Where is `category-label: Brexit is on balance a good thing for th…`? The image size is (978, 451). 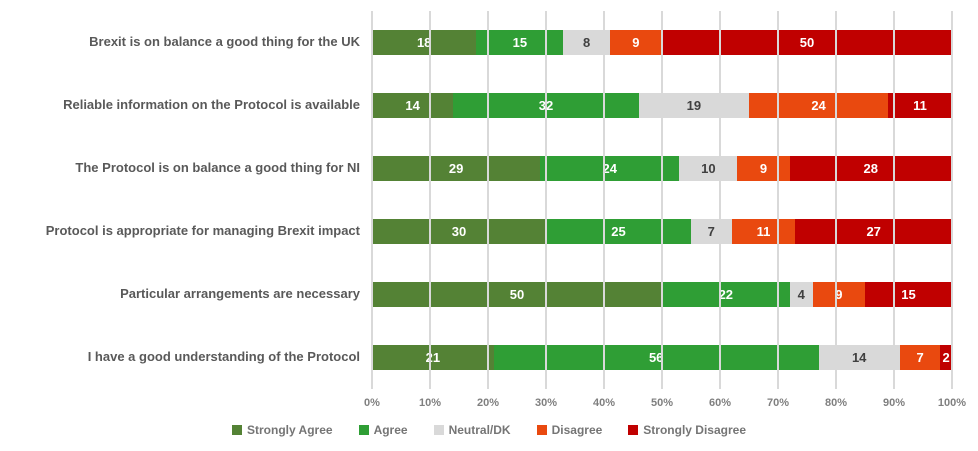
category-label: Brexit is on balance a good thing for th… is located at coordinates (224, 42).